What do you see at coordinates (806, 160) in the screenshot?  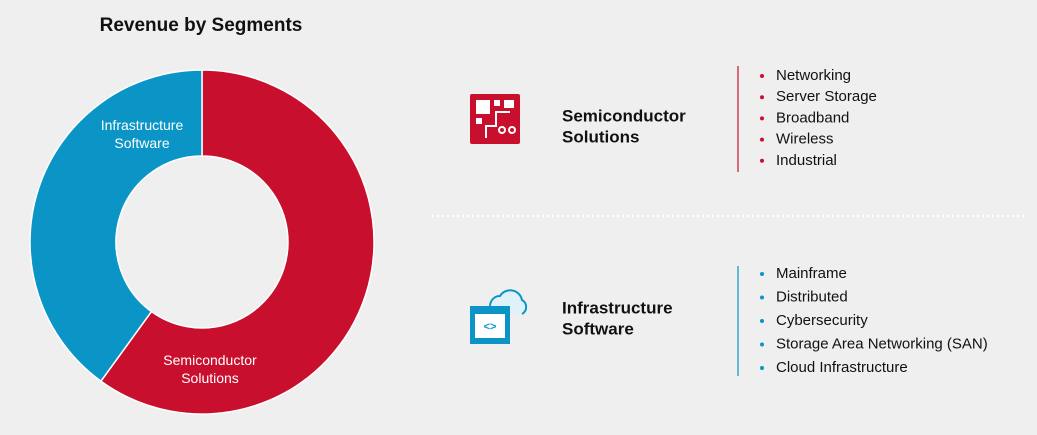 I see `segment-item: Industrial` at bounding box center [806, 160].